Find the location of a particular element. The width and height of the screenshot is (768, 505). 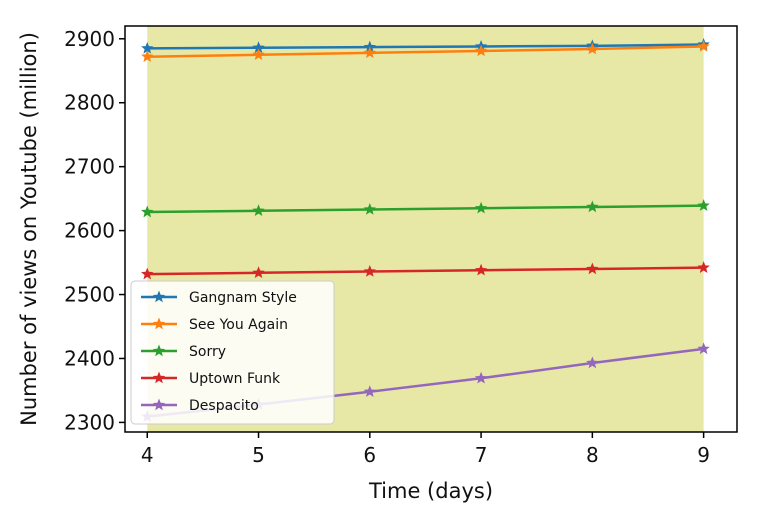

y-tick-label: 2800 is located at coordinates (89, 103).